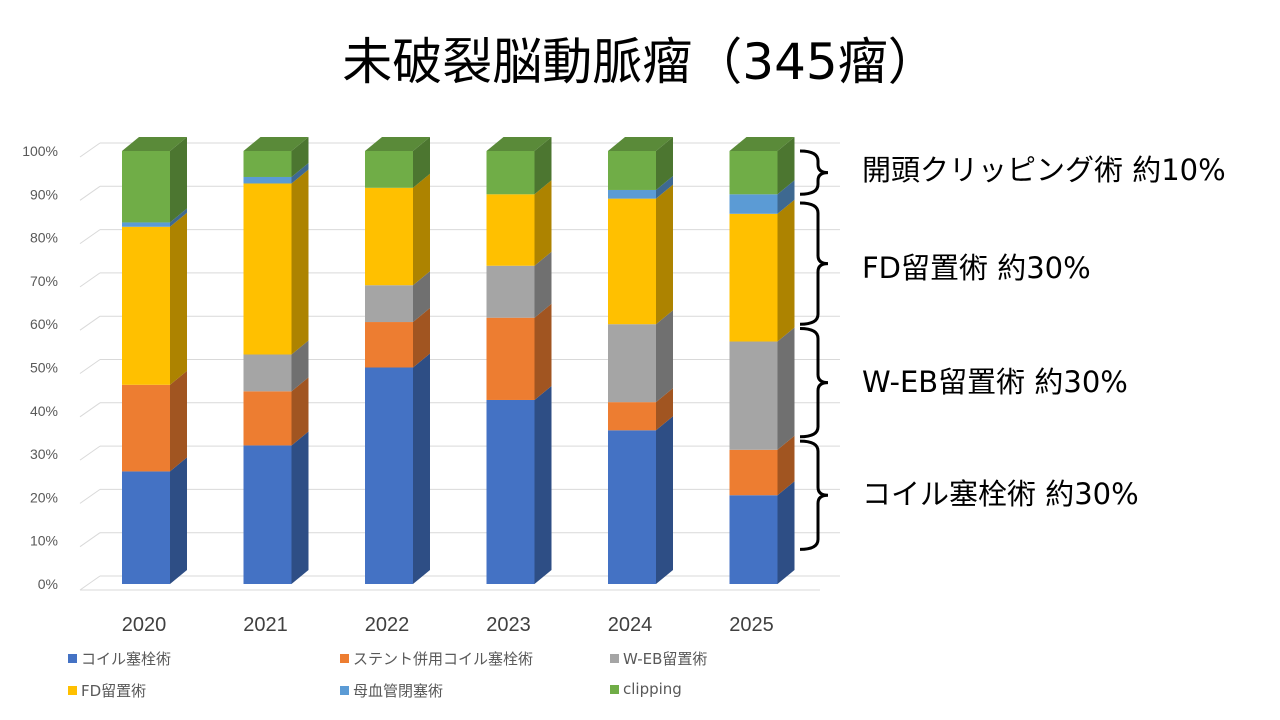 The width and height of the screenshot is (1280, 720). What do you see at coordinates (144, 625) in the screenshot?
I see `x-tick-label: 2020` at bounding box center [144, 625].